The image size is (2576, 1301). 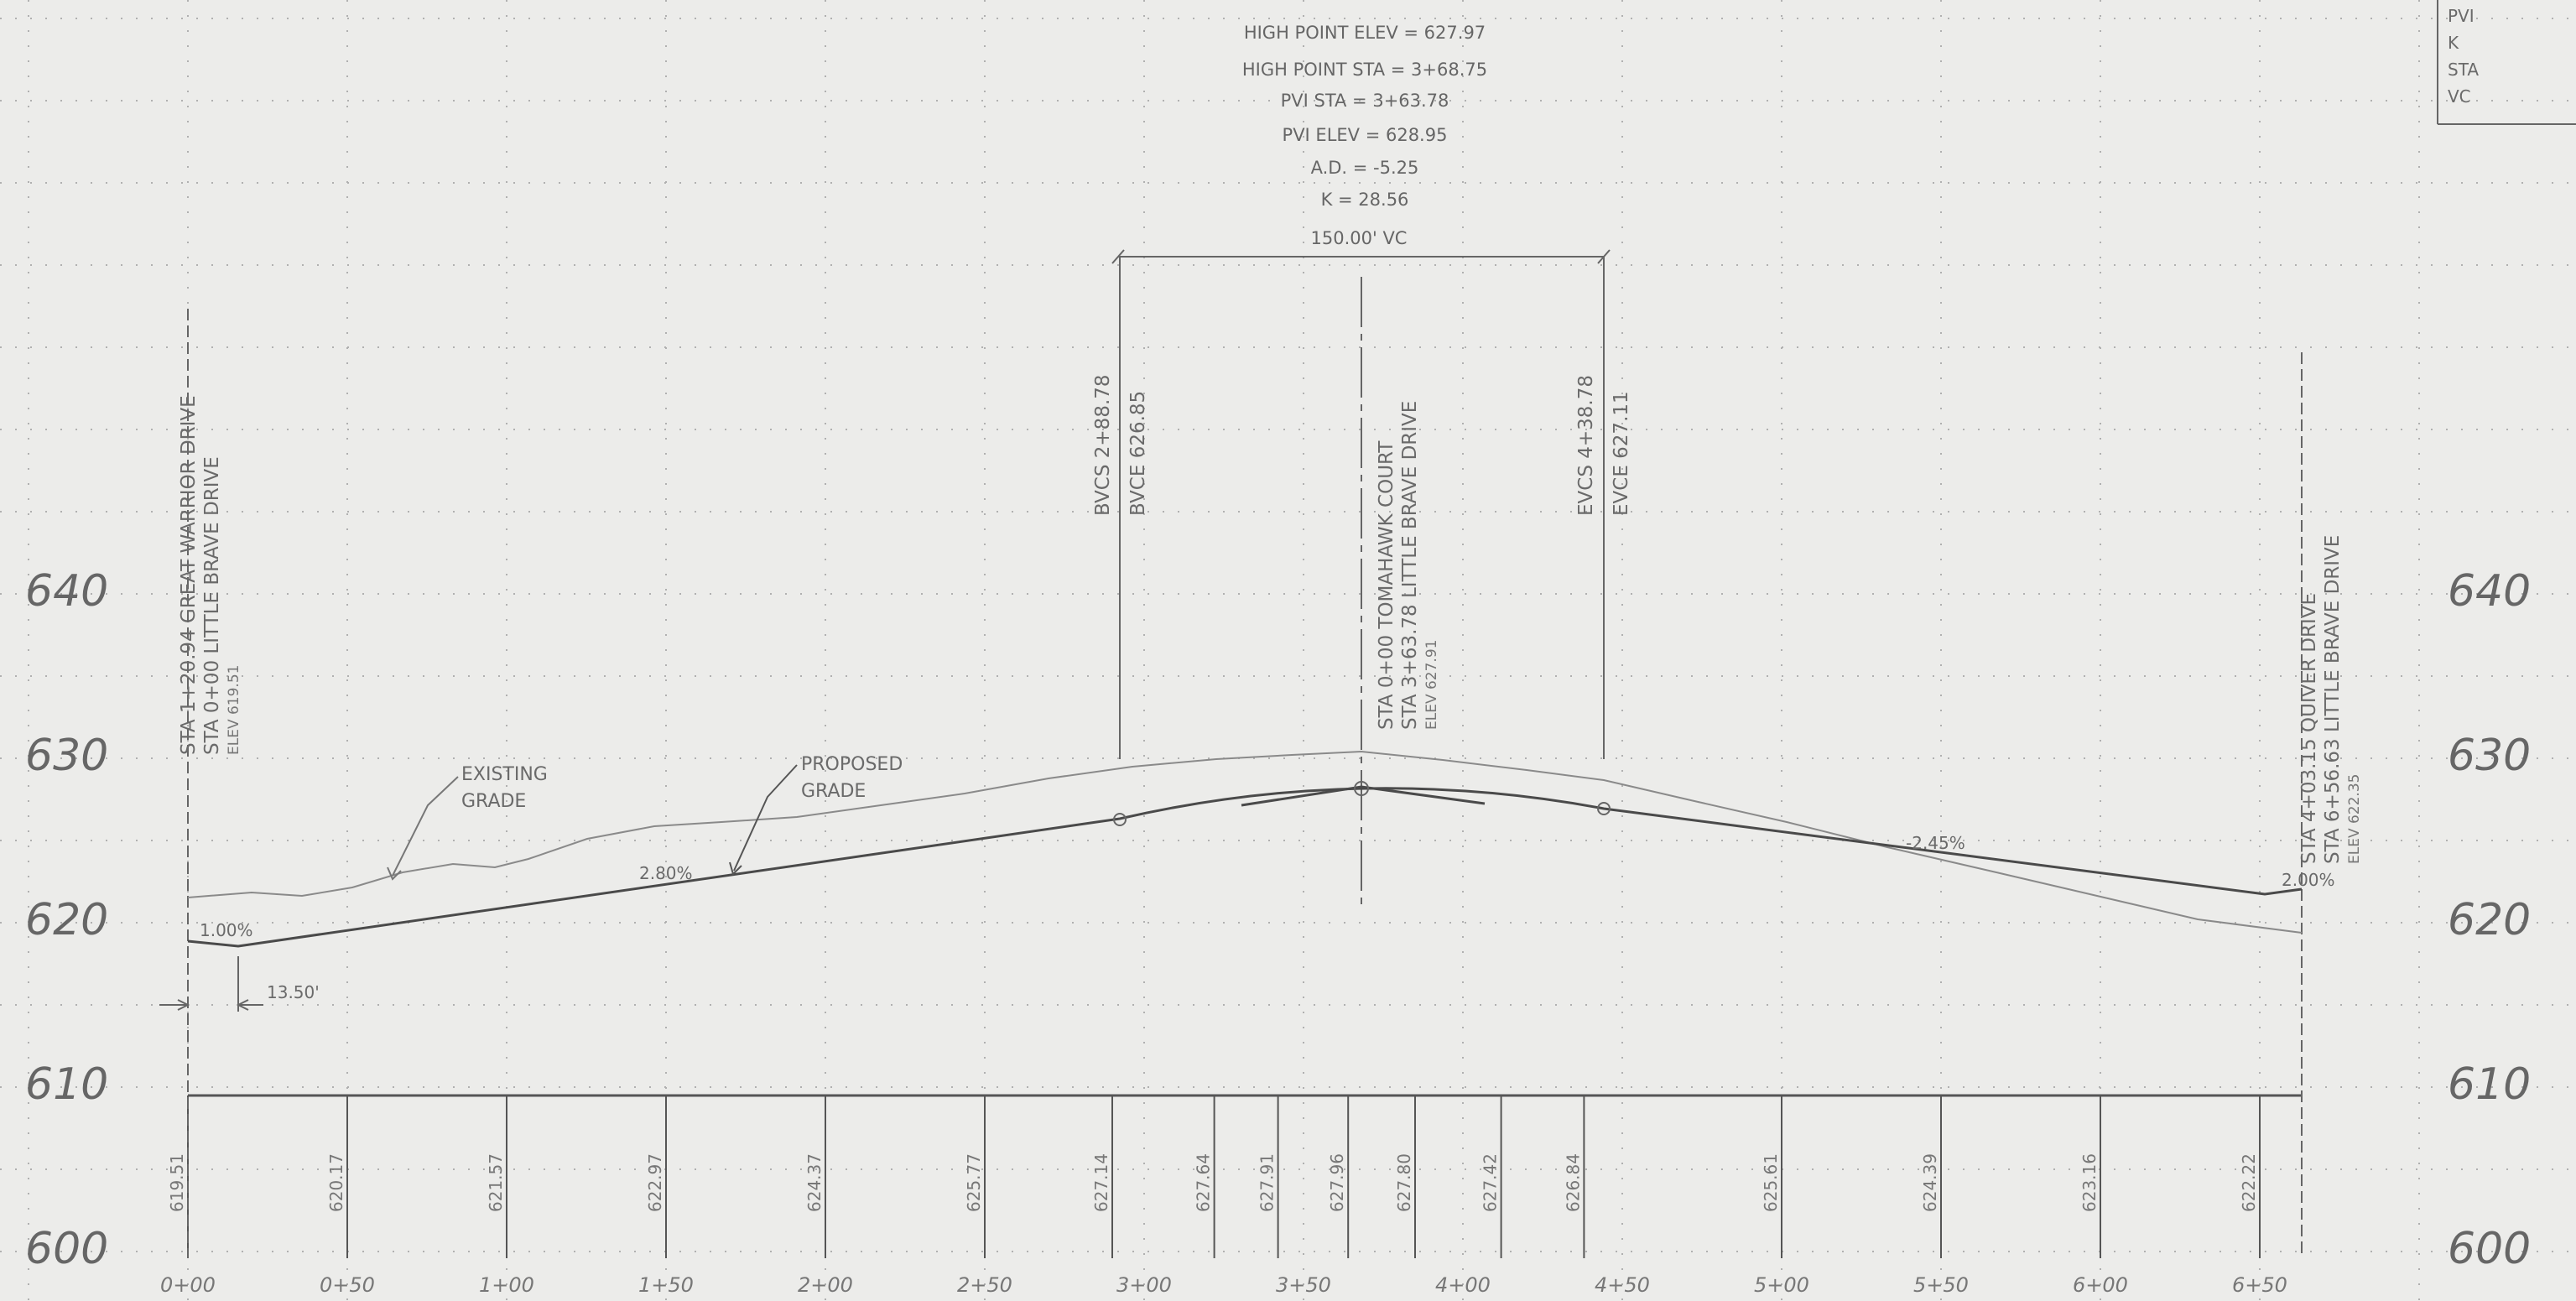 I want to click on curve-info-line: PVI ELEV = 628.95, so click(x=1365, y=135).